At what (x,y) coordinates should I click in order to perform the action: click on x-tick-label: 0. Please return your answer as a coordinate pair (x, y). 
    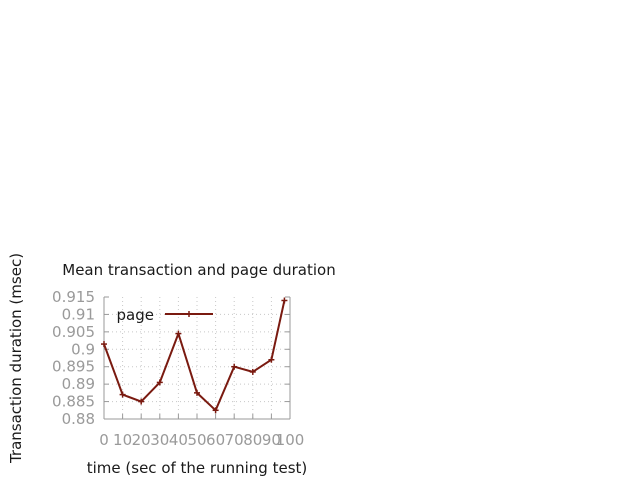
    Looking at the image, I should click on (104, 440).